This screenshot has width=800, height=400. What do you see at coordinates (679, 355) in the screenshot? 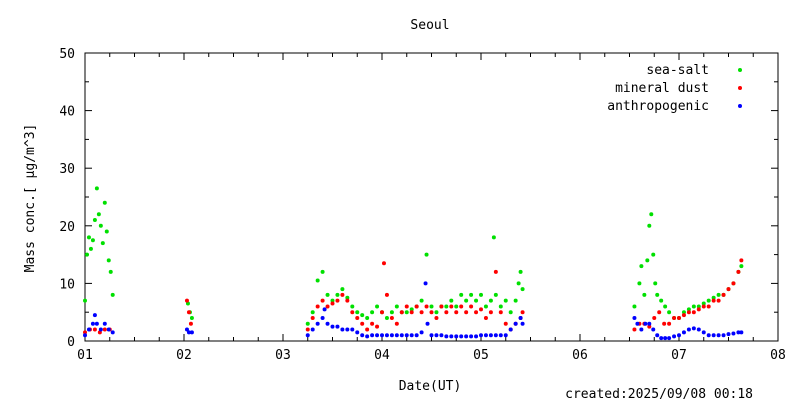
I see `x-tick-label: 07` at bounding box center [679, 355].